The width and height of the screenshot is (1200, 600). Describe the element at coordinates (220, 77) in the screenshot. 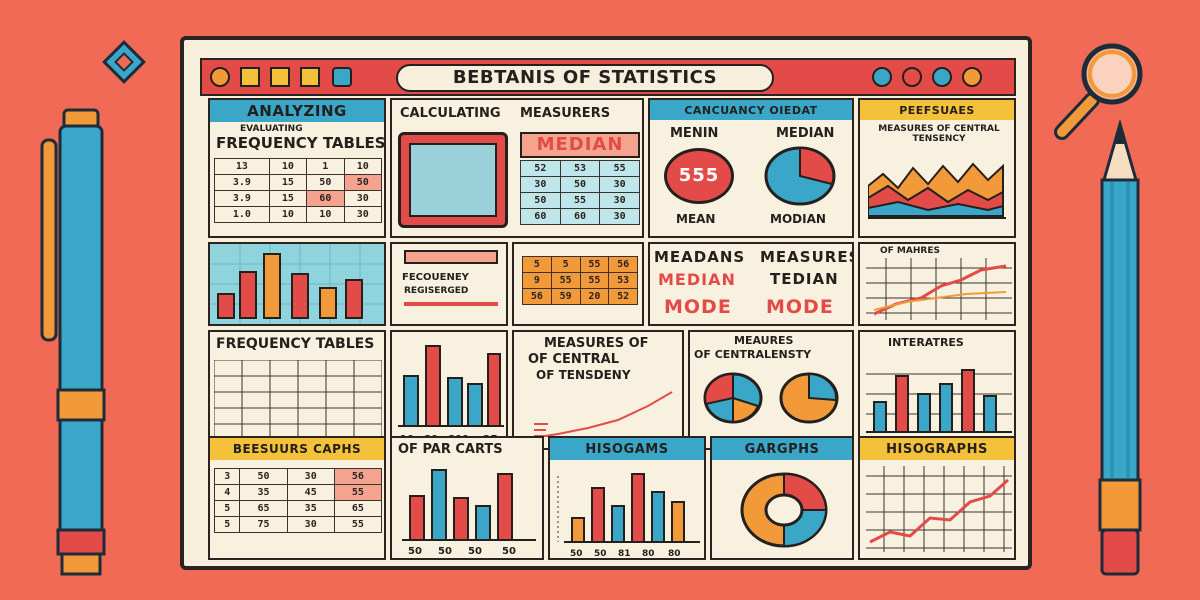

I see `target-icon` at that location.